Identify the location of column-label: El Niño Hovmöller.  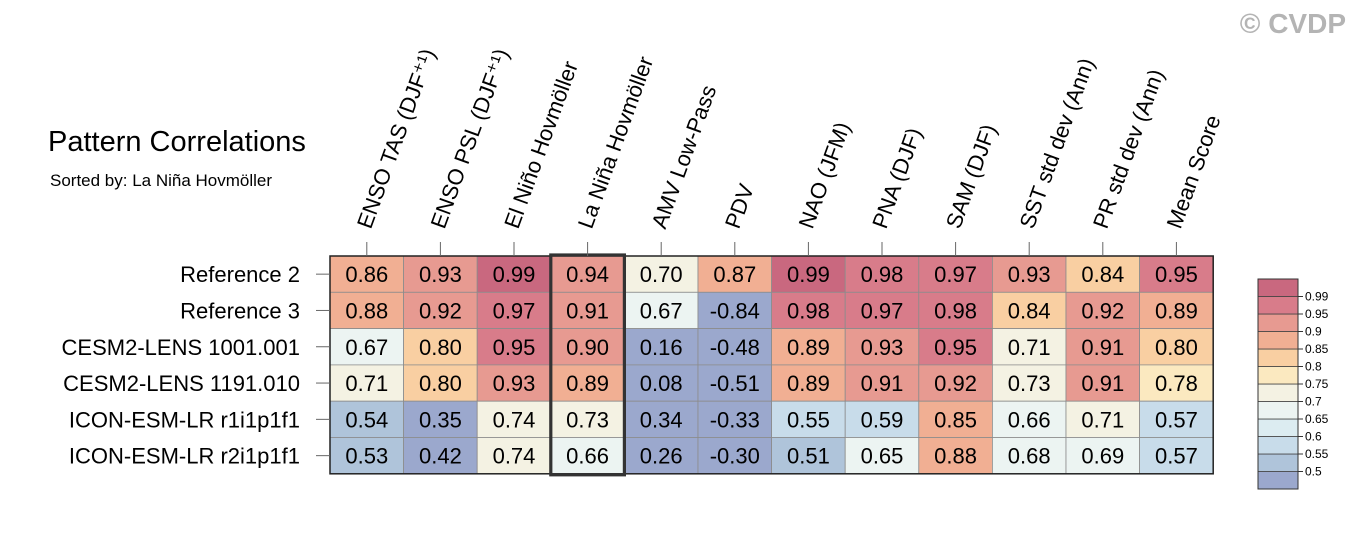
(541, 145).